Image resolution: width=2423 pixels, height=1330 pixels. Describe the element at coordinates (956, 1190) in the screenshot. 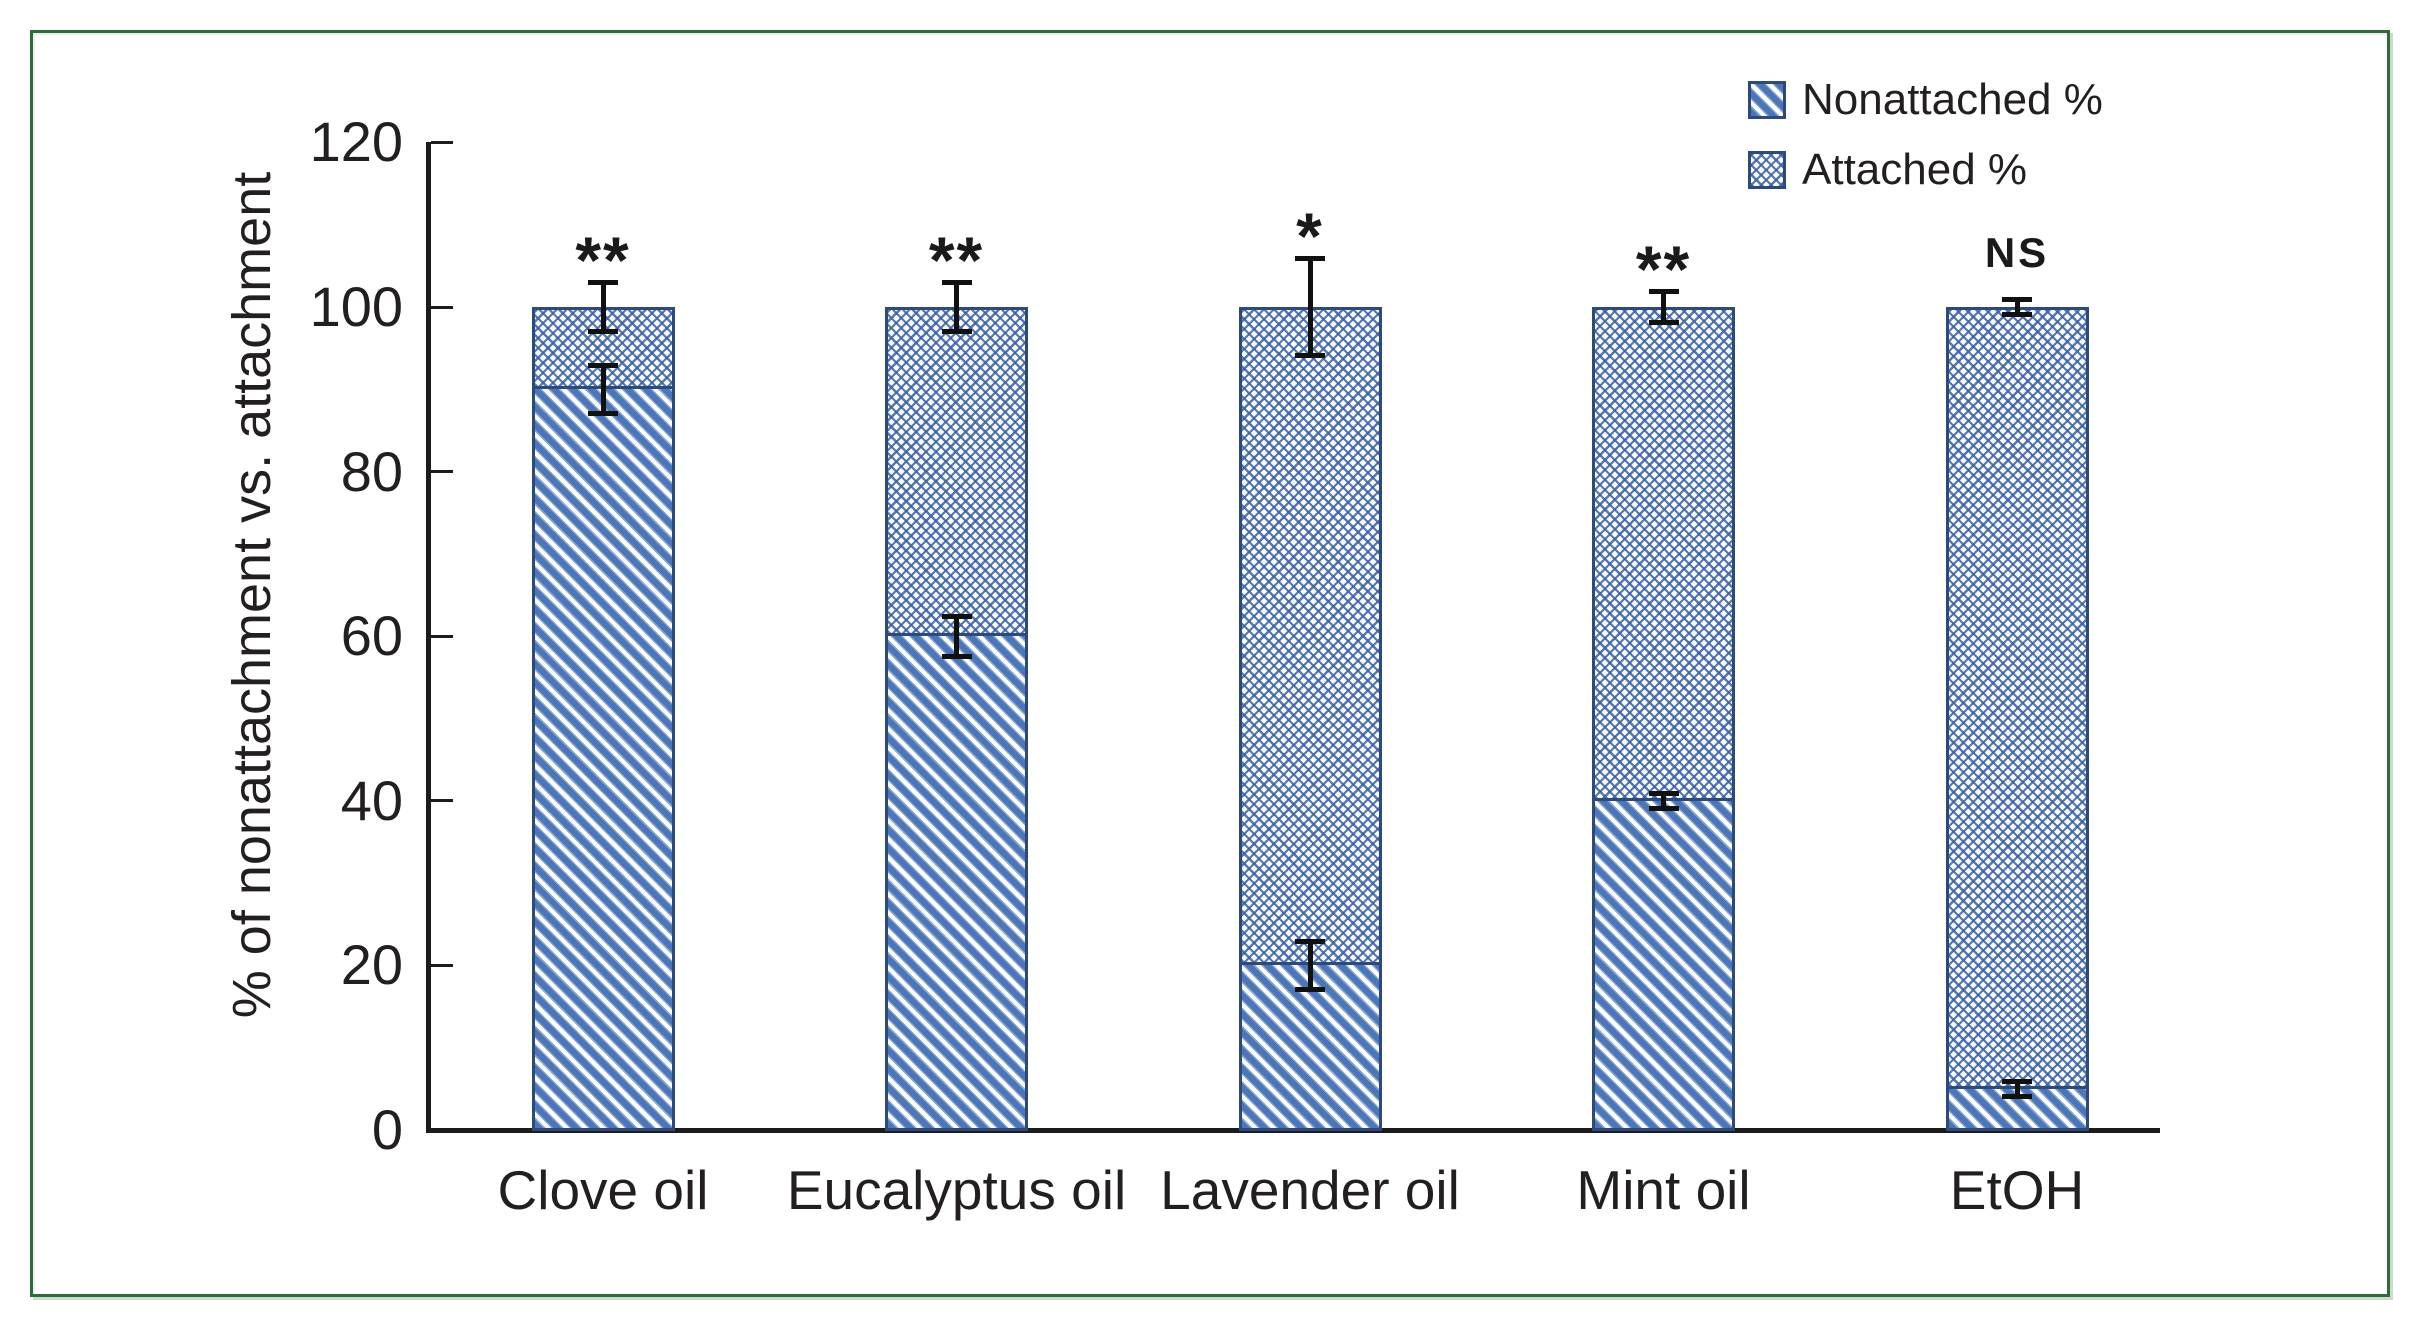

I see `x-axis-label-eucalyptus-oil: Eucalyptus oil` at that location.